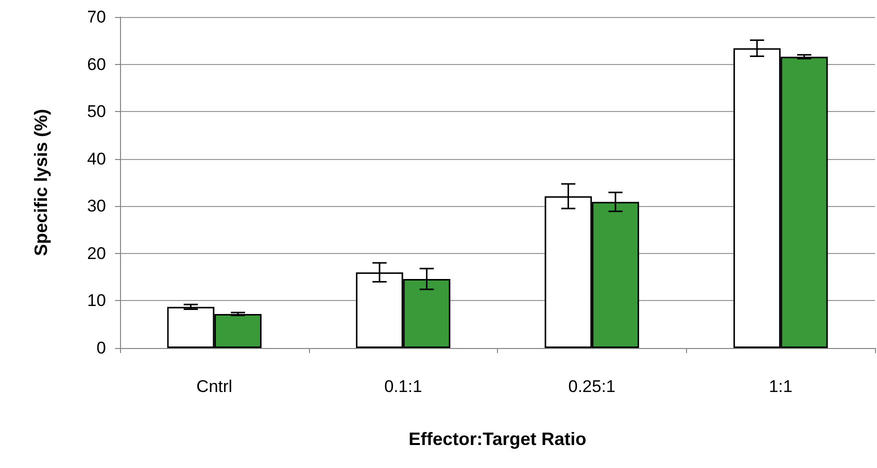  Describe the element at coordinates (96, 300) in the screenshot. I see `y-tick-label: 10` at that location.